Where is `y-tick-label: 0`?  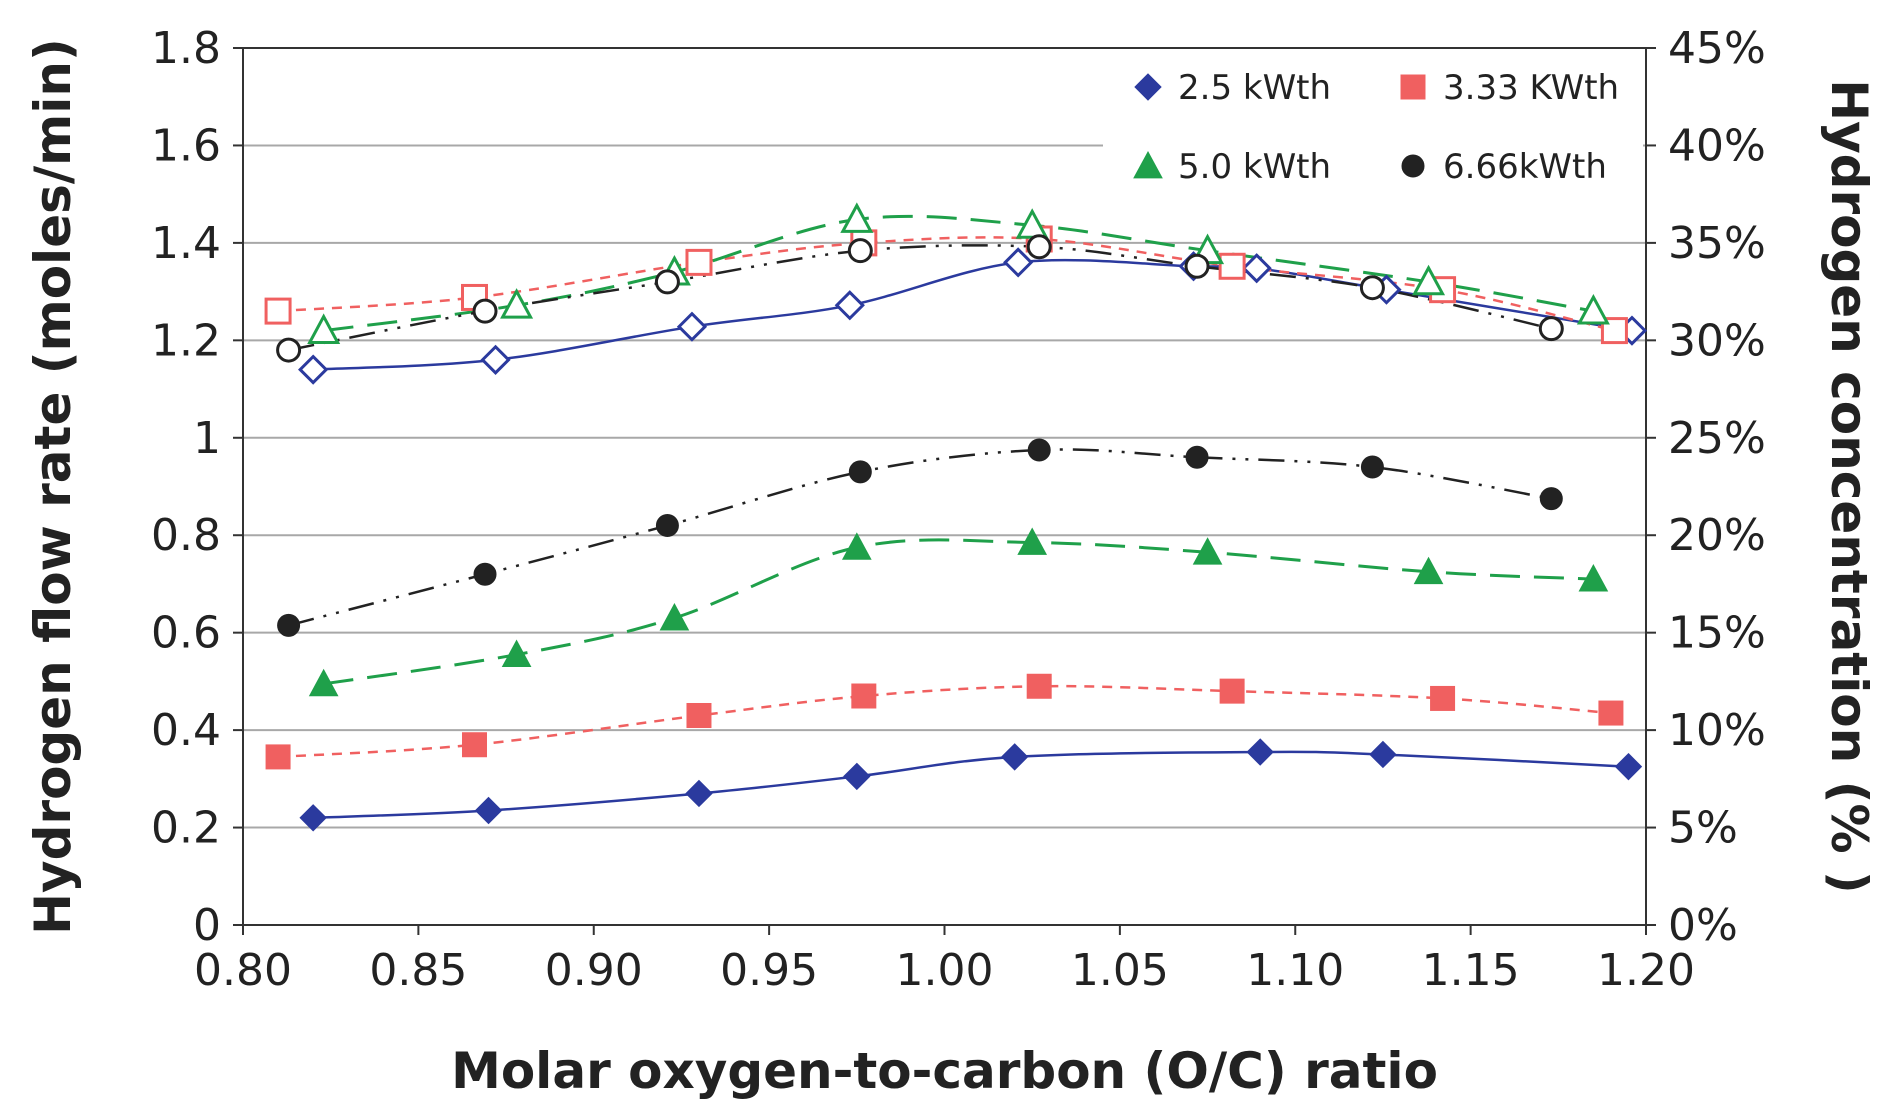
y-tick-label: 0 is located at coordinates (207, 925).